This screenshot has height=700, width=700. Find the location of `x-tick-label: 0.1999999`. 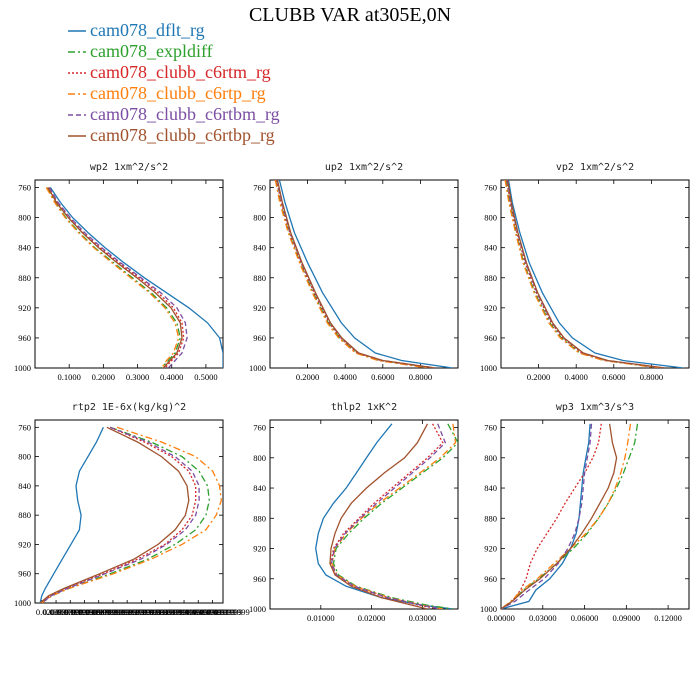

x-tick-label: 0.1999999 is located at coordinates (118, 612).